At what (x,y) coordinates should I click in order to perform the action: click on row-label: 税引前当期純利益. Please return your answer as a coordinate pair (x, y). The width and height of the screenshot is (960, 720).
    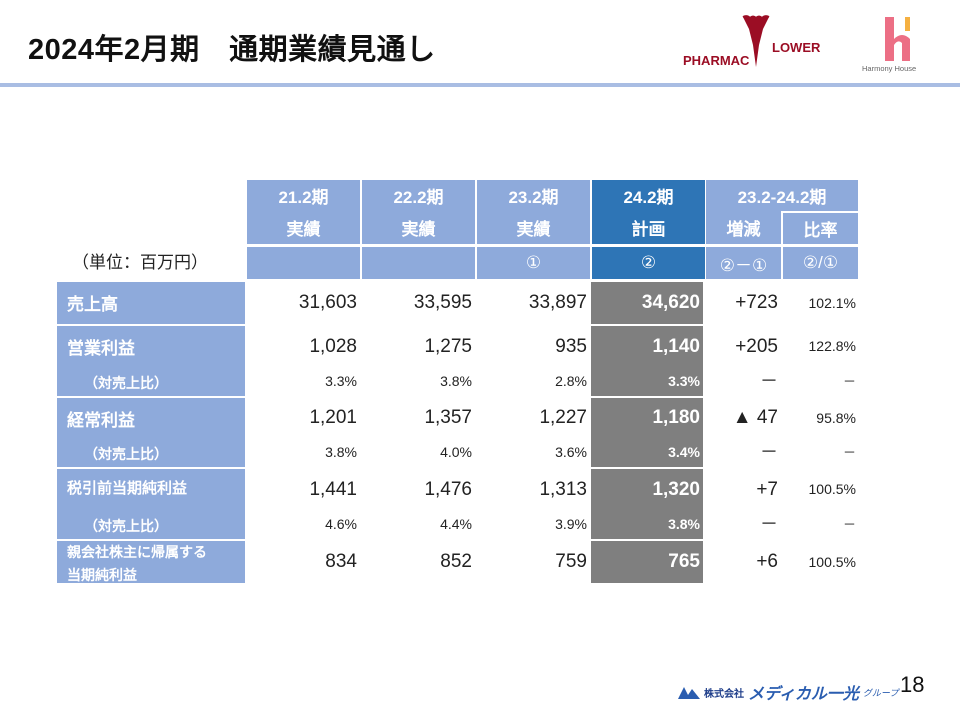
    Looking at the image, I should click on (127, 488).